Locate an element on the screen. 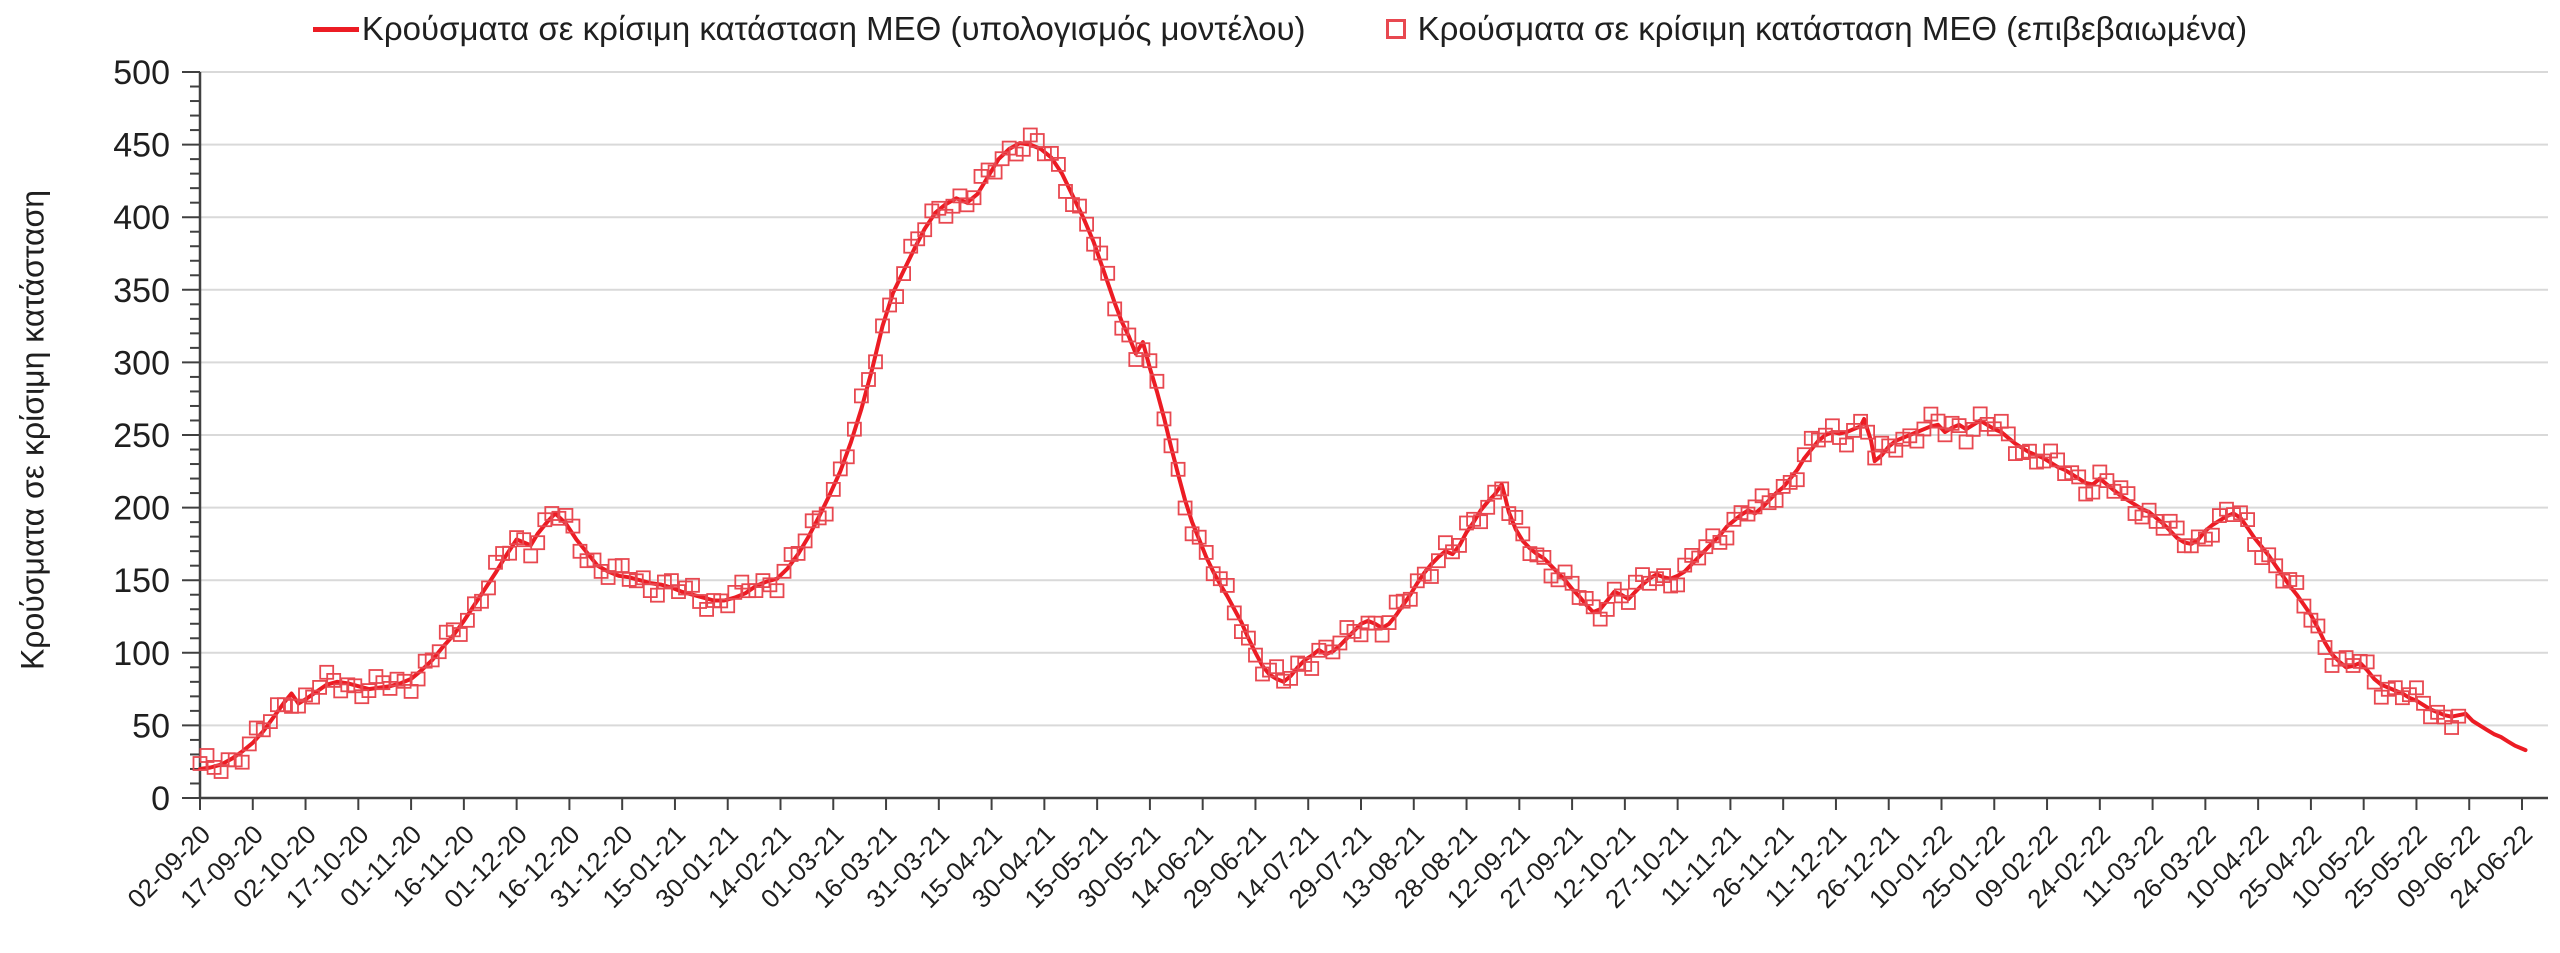 The height and width of the screenshot is (953, 2560). y-tick-label: 400 is located at coordinates (141, 218).